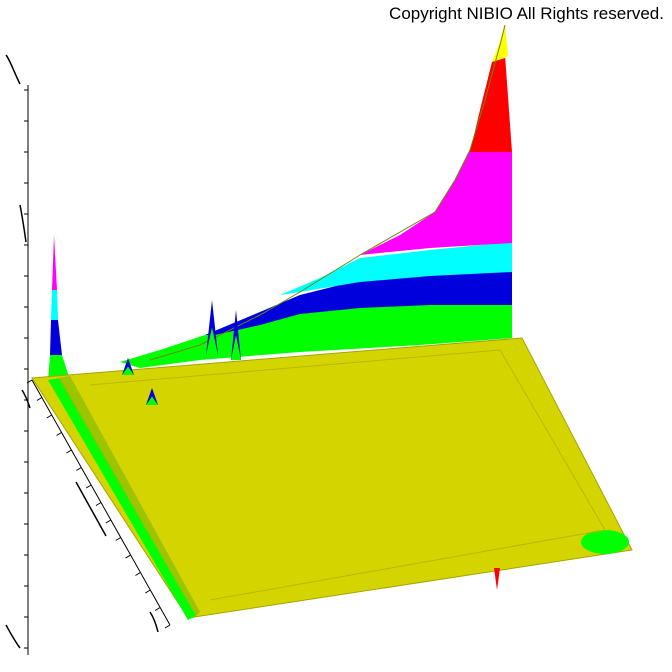 The width and height of the screenshot is (672, 672). What do you see at coordinates (497, 579) in the screenshot?
I see `under-spike` at bounding box center [497, 579].